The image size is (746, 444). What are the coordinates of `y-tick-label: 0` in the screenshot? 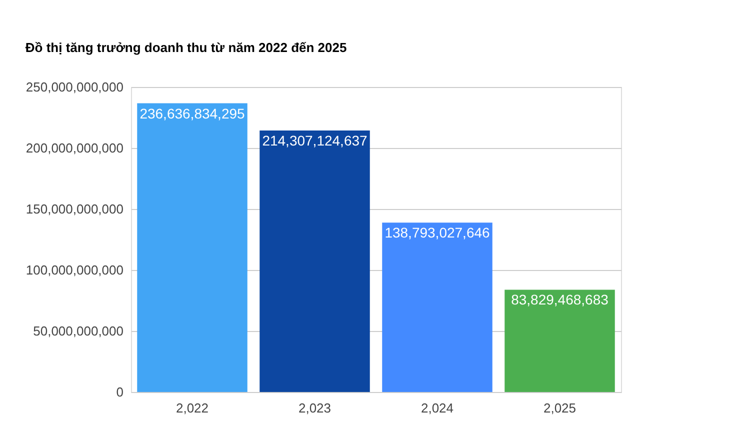 It's located at (120, 392).